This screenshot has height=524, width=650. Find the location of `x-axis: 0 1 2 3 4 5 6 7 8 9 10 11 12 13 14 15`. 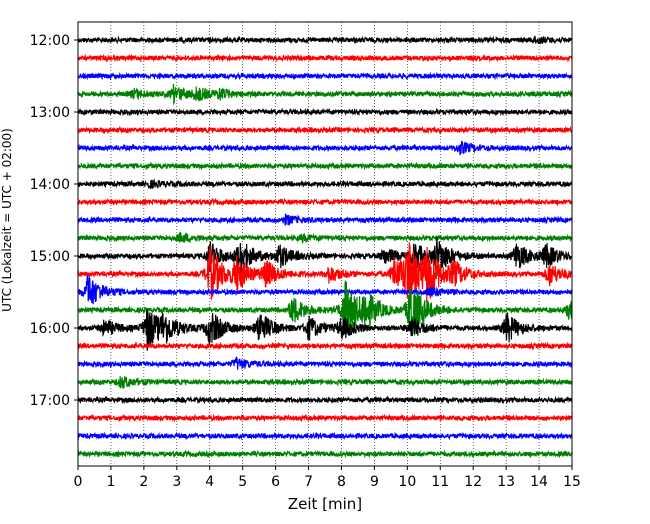

x-axis: 0 1 2 3 4 5 6 7 8 9 10 11 12 13 14 15 is located at coordinates (327, 478).